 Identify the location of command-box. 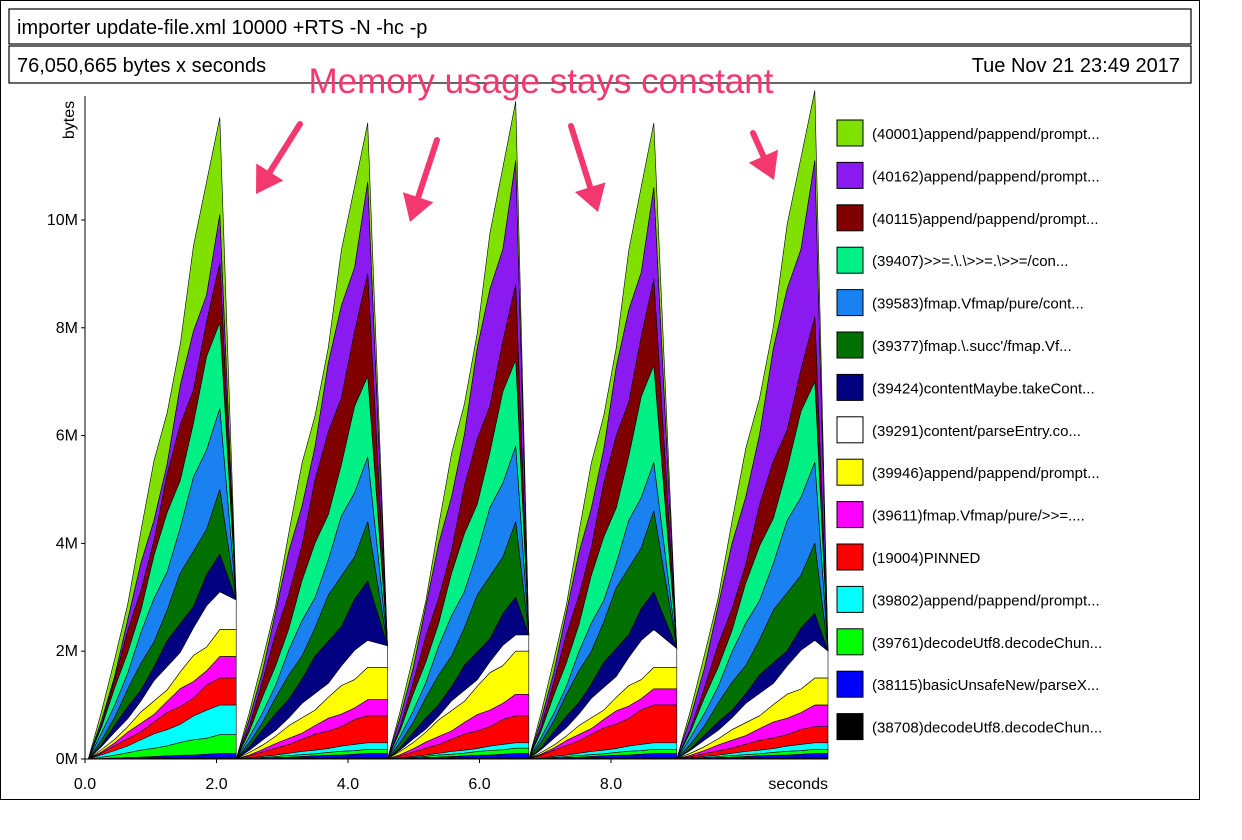
(600, 26).